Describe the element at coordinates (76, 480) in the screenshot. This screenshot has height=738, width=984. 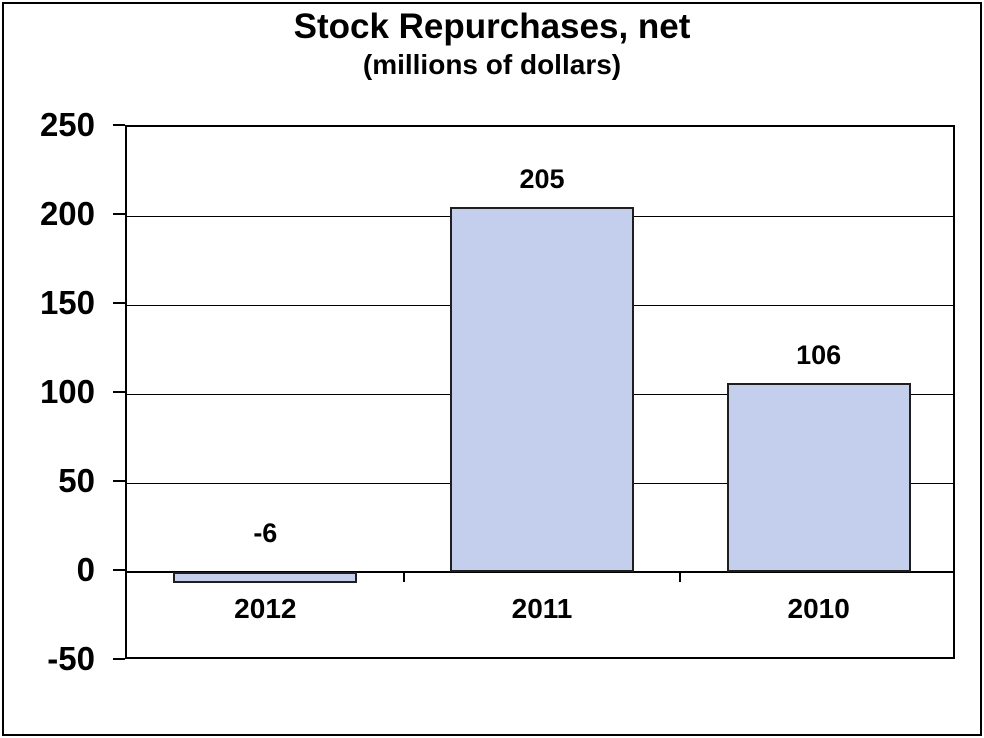
I see `y-axis-tick-label: 50` at that location.